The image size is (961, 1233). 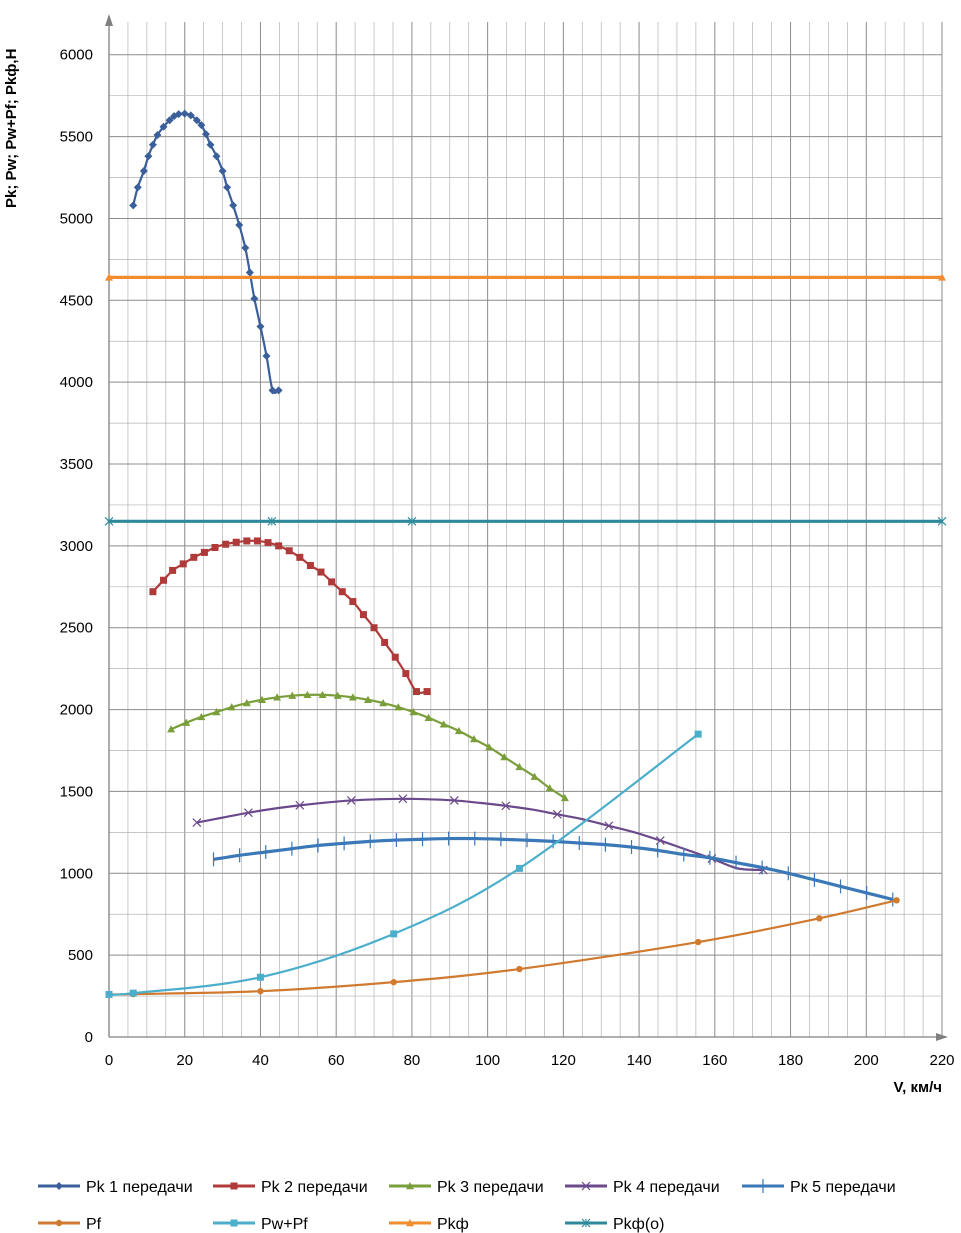 I want to click on legend-label: Pk 2 передачи, so click(x=314, y=1187).